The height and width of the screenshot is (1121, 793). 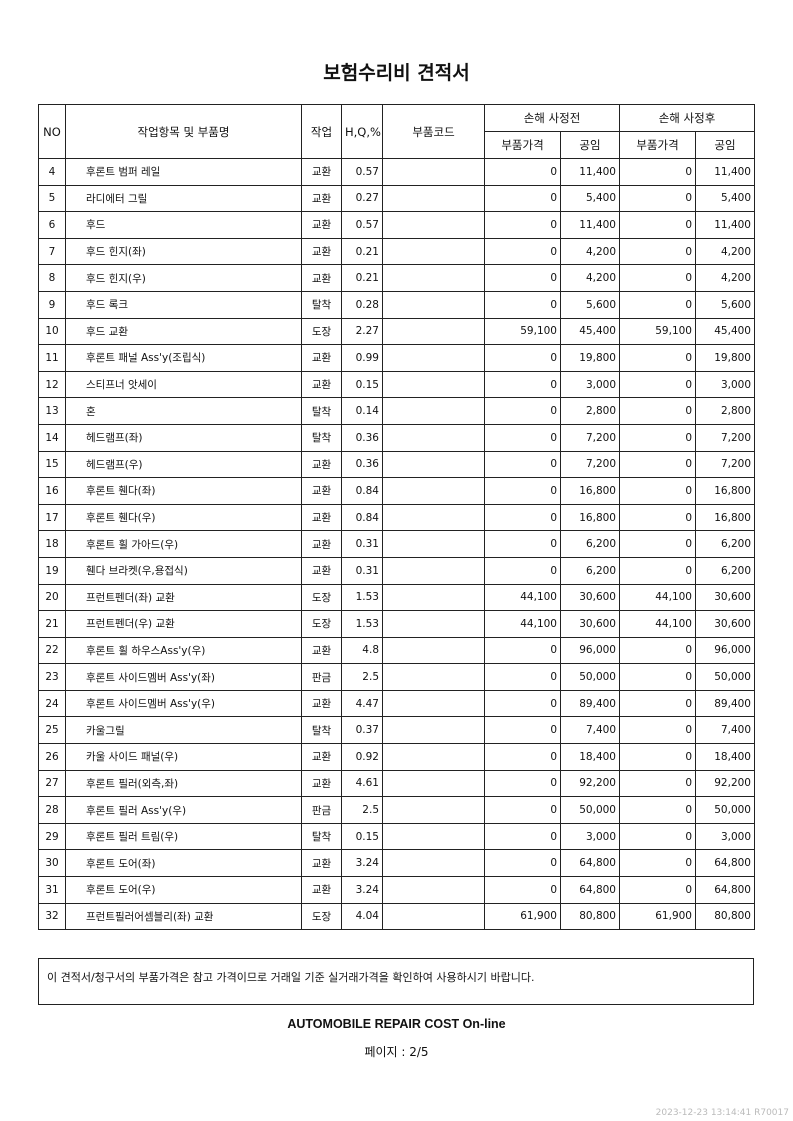 What do you see at coordinates (362, 358) in the screenshot?
I see `cell-hq: 0.99` at bounding box center [362, 358].